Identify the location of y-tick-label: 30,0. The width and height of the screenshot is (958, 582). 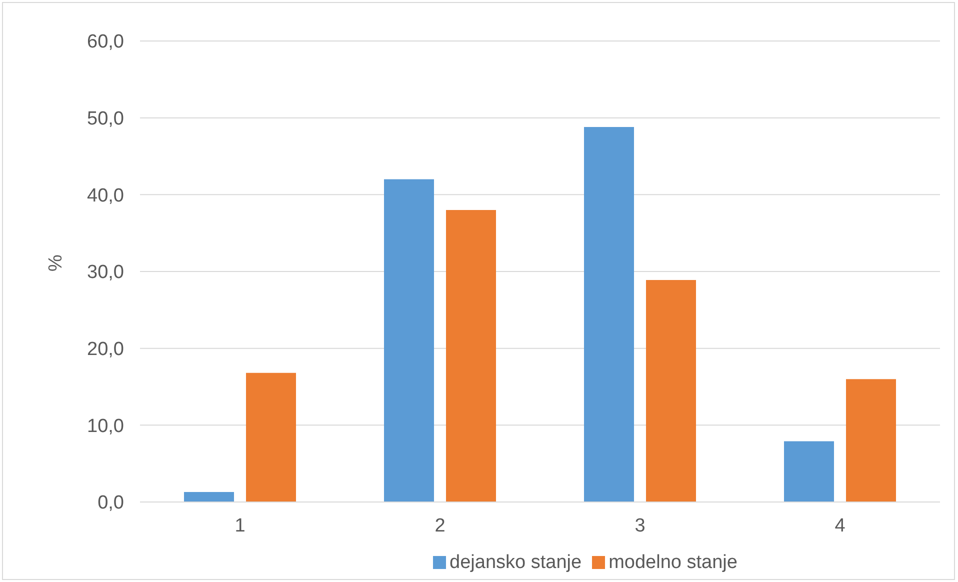
(105, 273).